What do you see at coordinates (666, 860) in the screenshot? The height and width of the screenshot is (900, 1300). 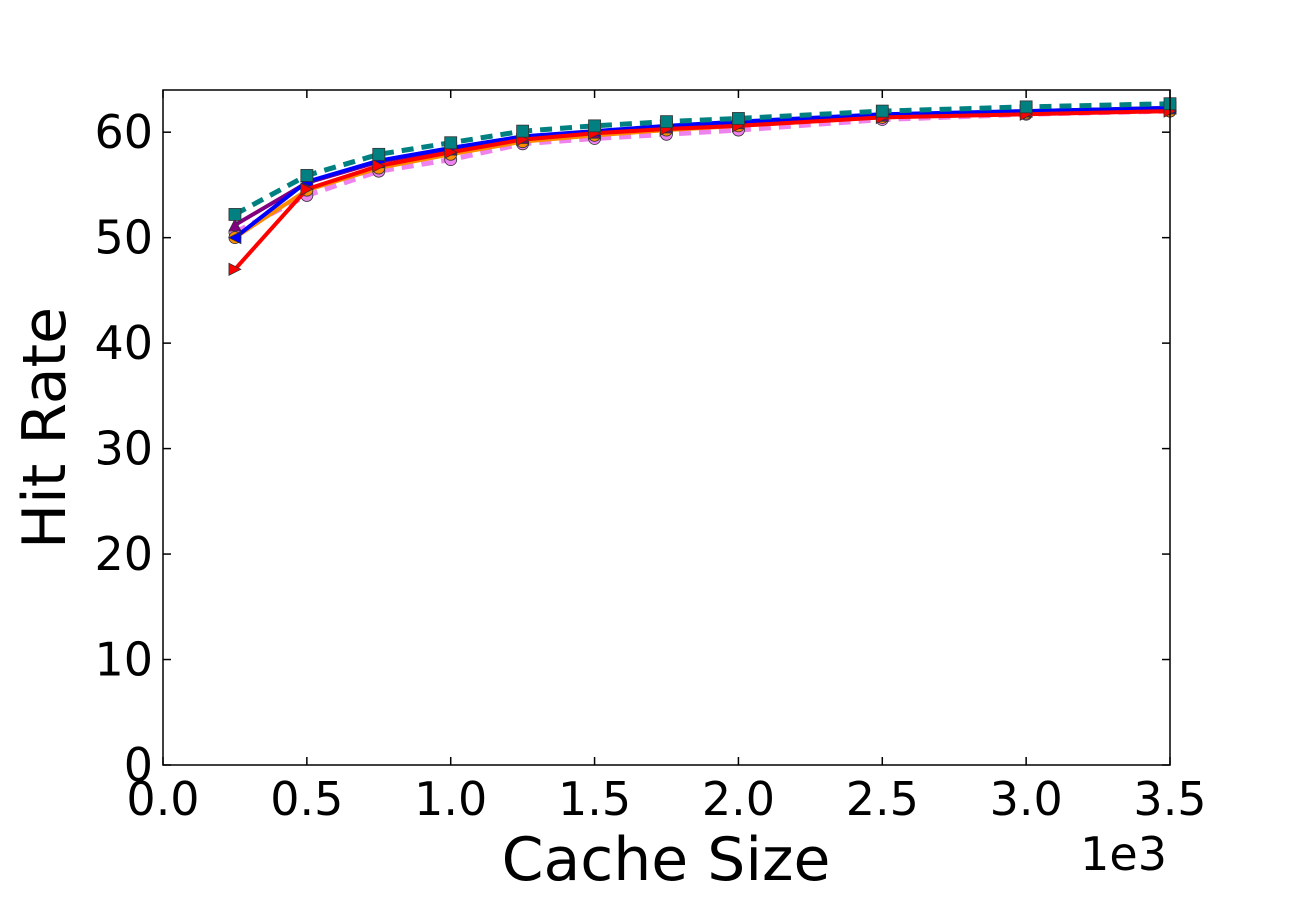 I see `x-axis-label: Cache Size` at bounding box center [666, 860].